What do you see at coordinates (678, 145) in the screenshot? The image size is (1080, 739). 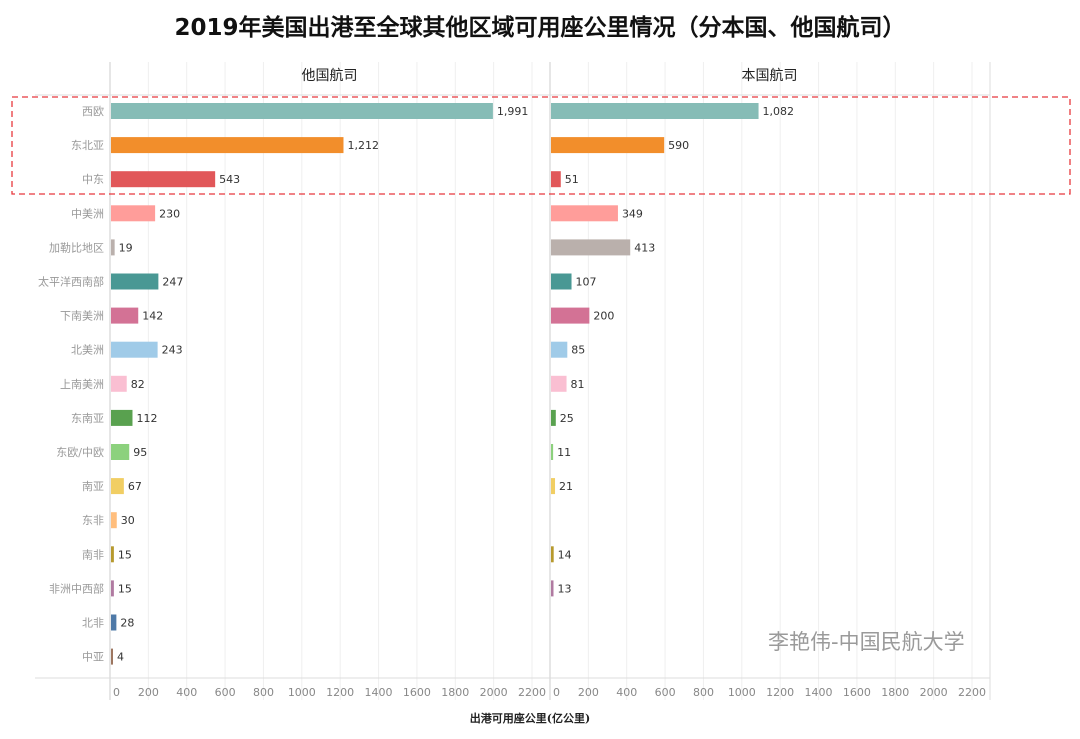 I see `data-label: 590` at bounding box center [678, 145].